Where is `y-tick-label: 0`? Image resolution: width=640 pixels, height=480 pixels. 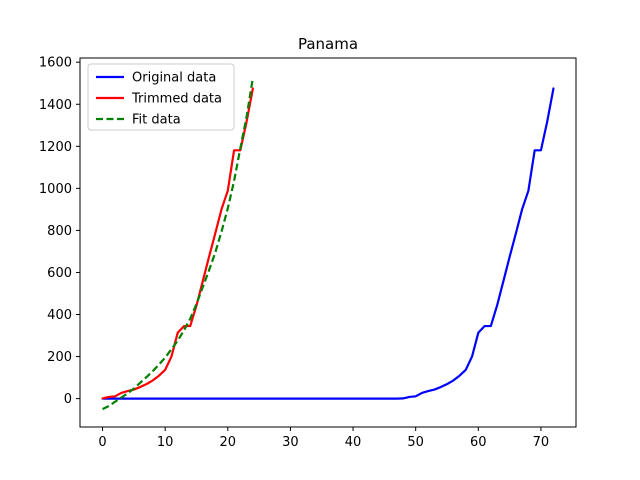
y-tick-label: 0 is located at coordinates (68, 399).